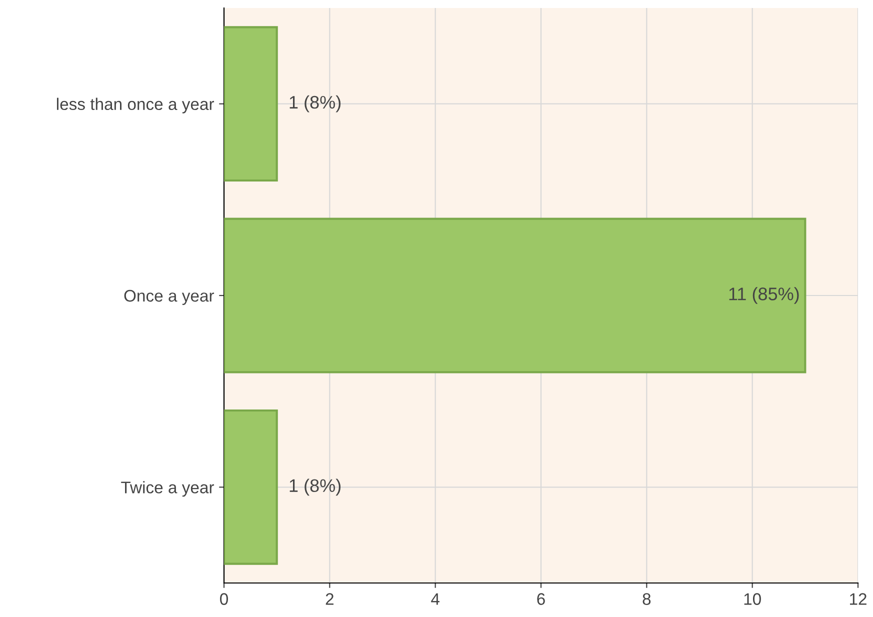  Describe the element at coordinates (167, 489) in the screenshot. I see `y-tick-label: Twice a year` at that location.